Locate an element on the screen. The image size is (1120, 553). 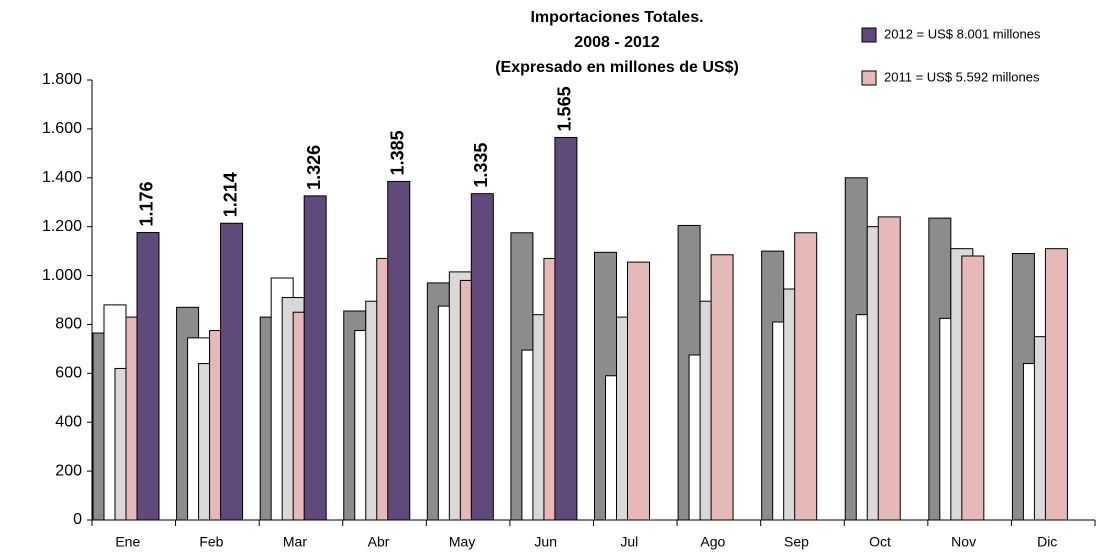
y-tick-label: 1.200 is located at coordinates (62, 226).